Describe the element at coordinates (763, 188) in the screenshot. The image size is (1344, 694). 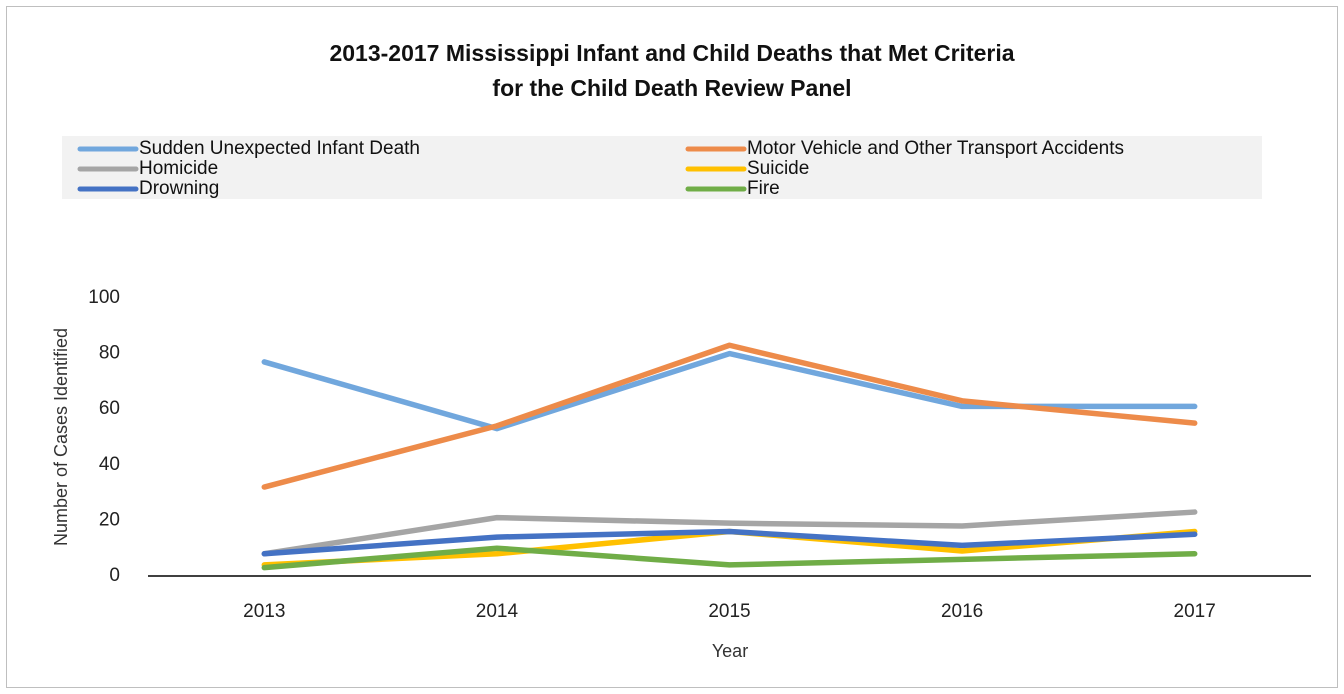
I see `legend-label: Fire` at that location.